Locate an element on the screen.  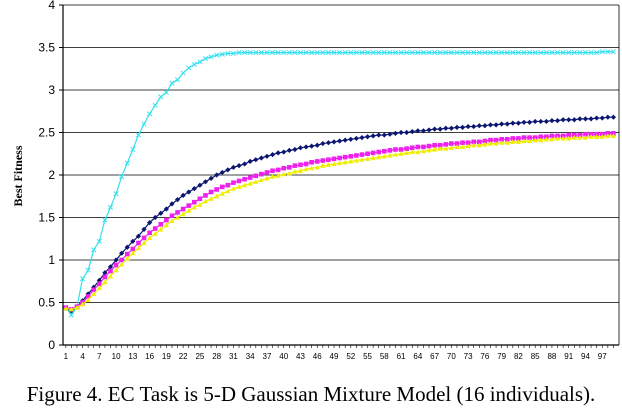
x-tick-label: 25 is located at coordinates (199, 356).